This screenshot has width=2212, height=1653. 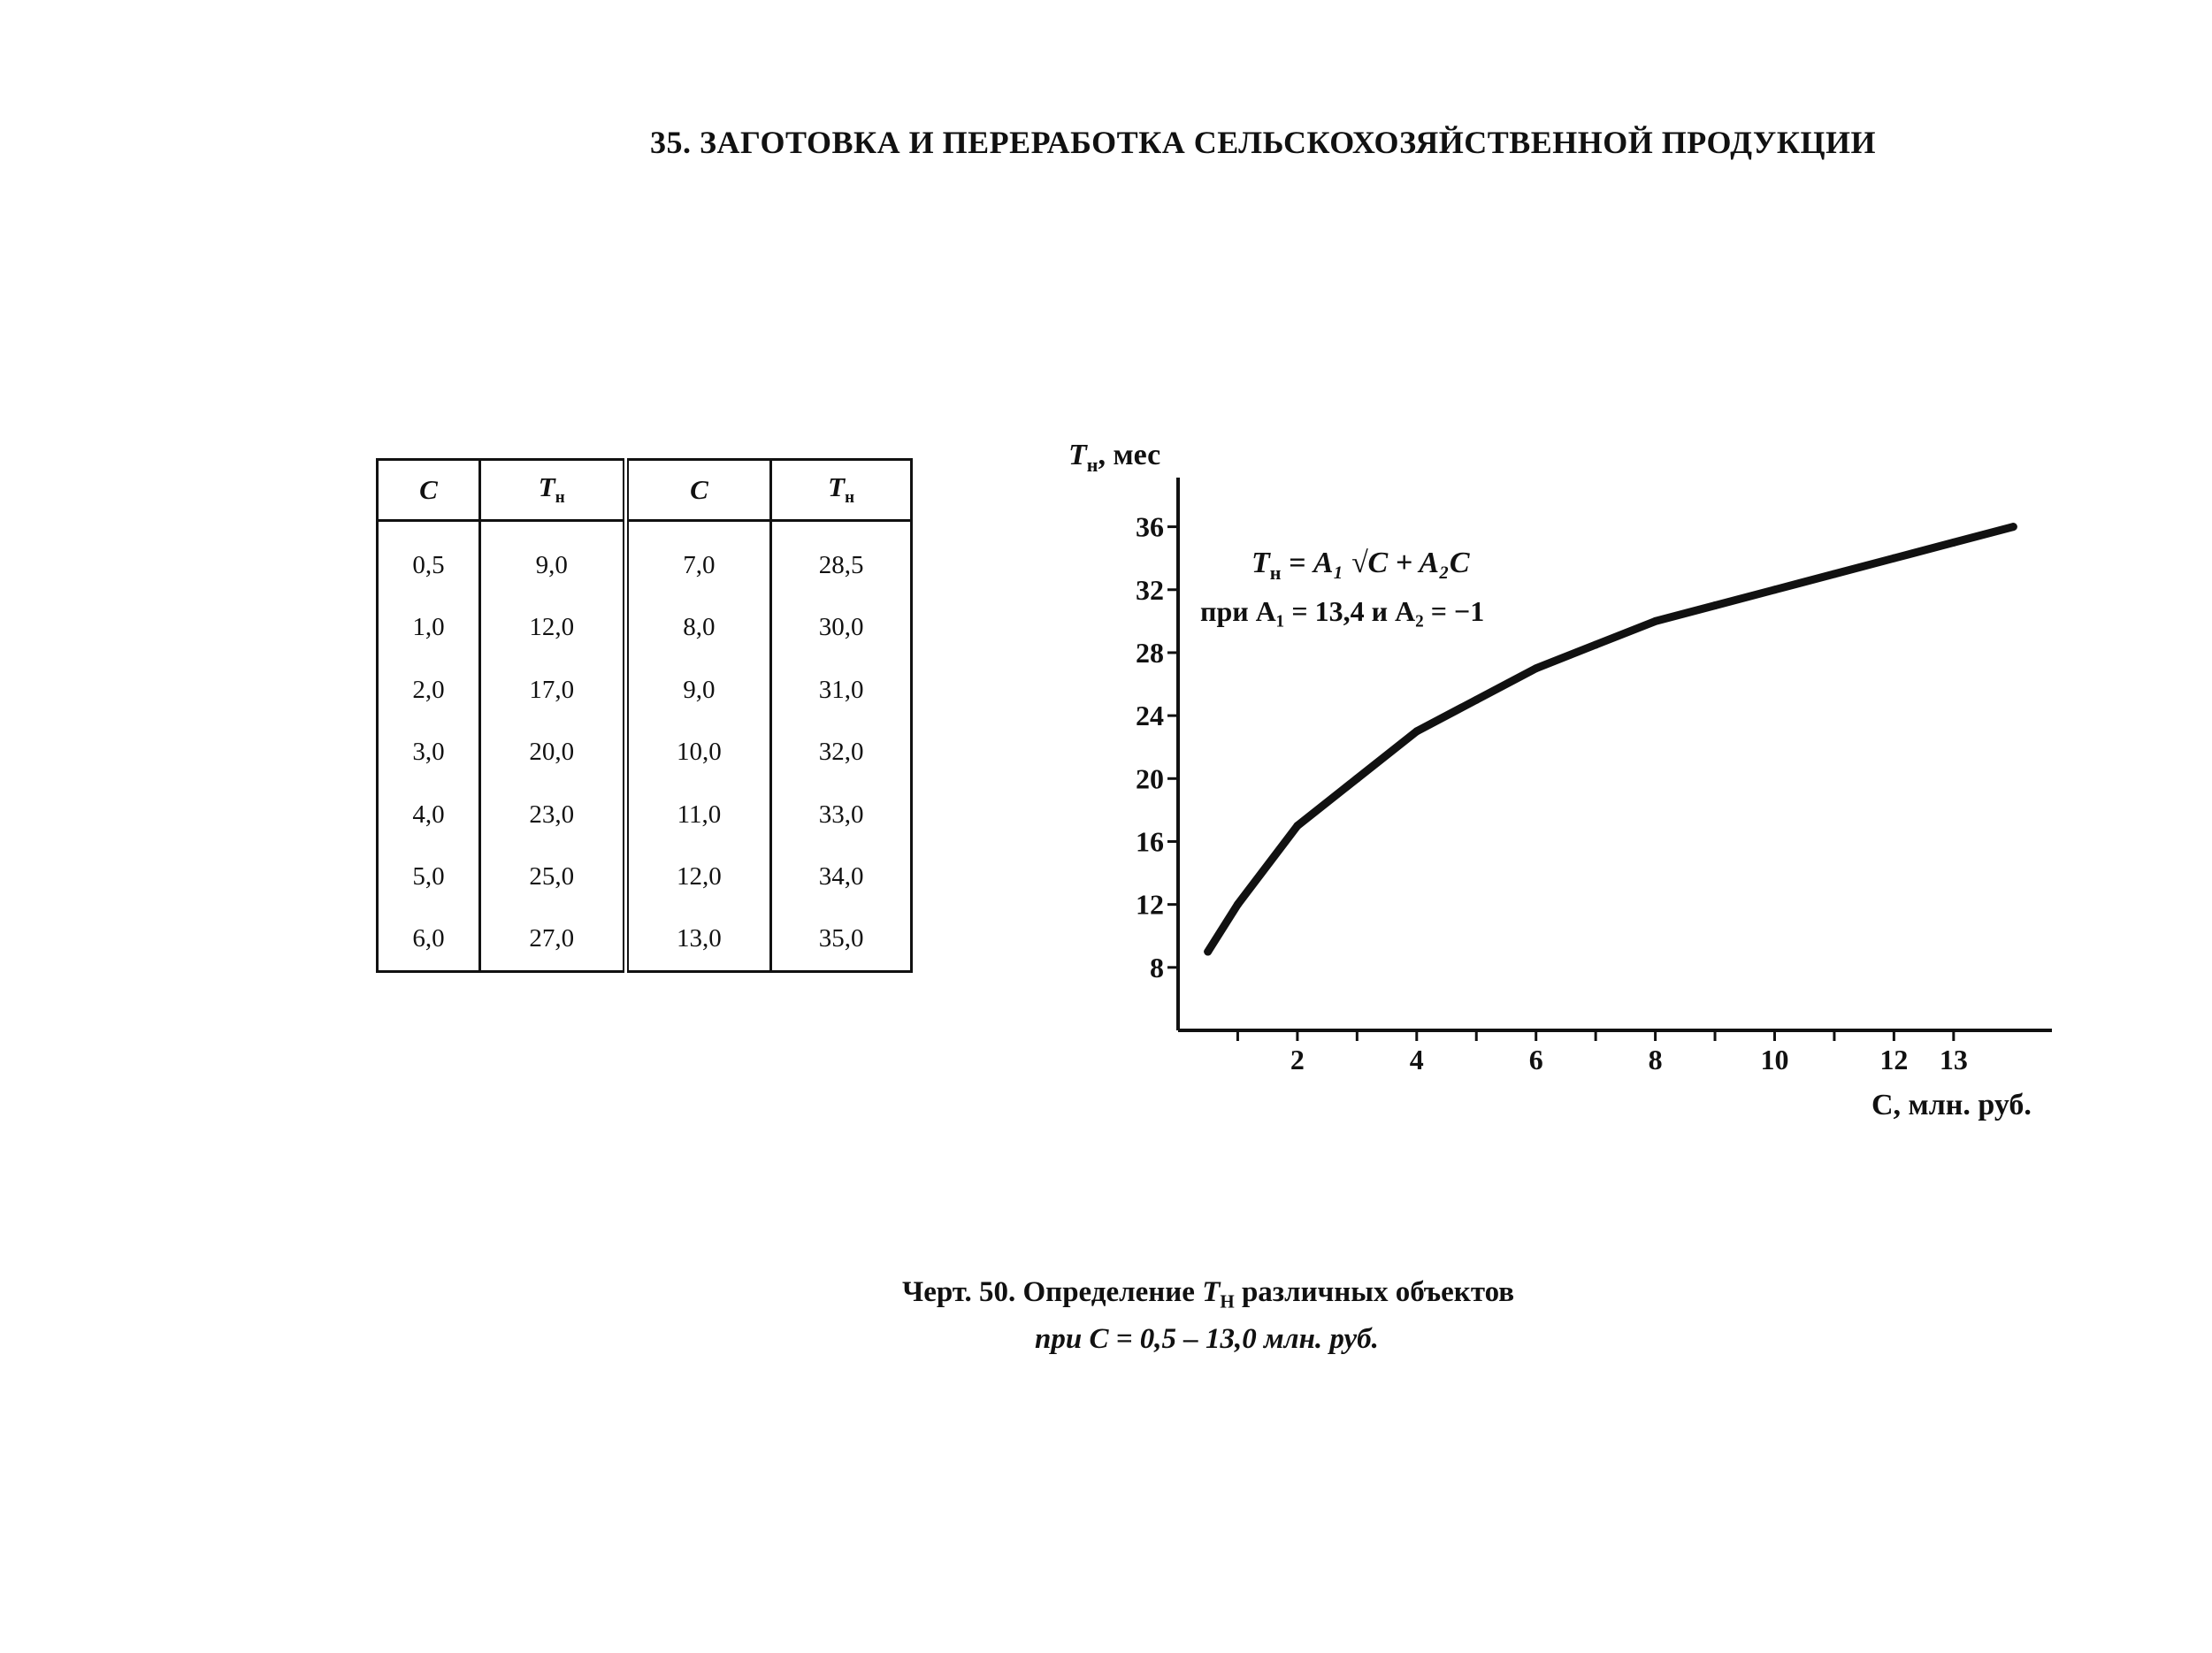 I want to click on chart-series, so click(x=1610, y=739).